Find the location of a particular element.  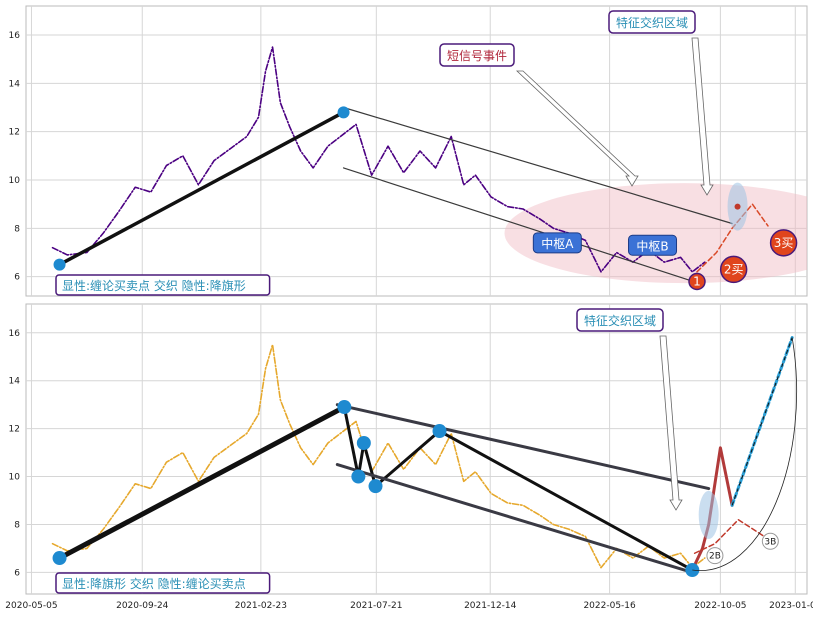

callout-0: 特征交织区域 is located at coordinates (629, 409).